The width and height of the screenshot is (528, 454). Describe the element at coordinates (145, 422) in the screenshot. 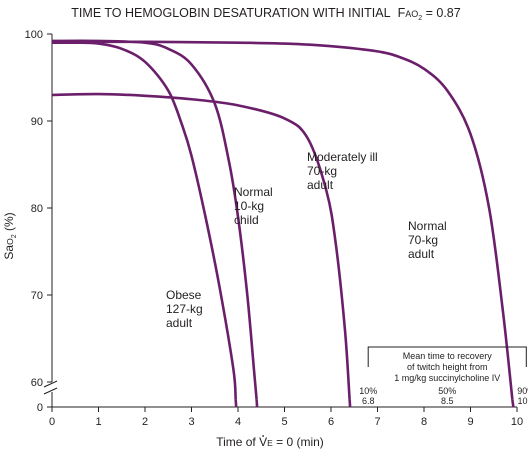

I see `x-tick-label: 2` at that location.